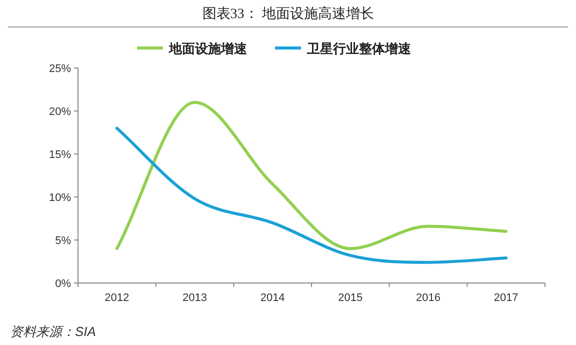  Describe the element at coordinates (506, 298) in the screenshot. I see `x-tick-label: 2017` at that location.